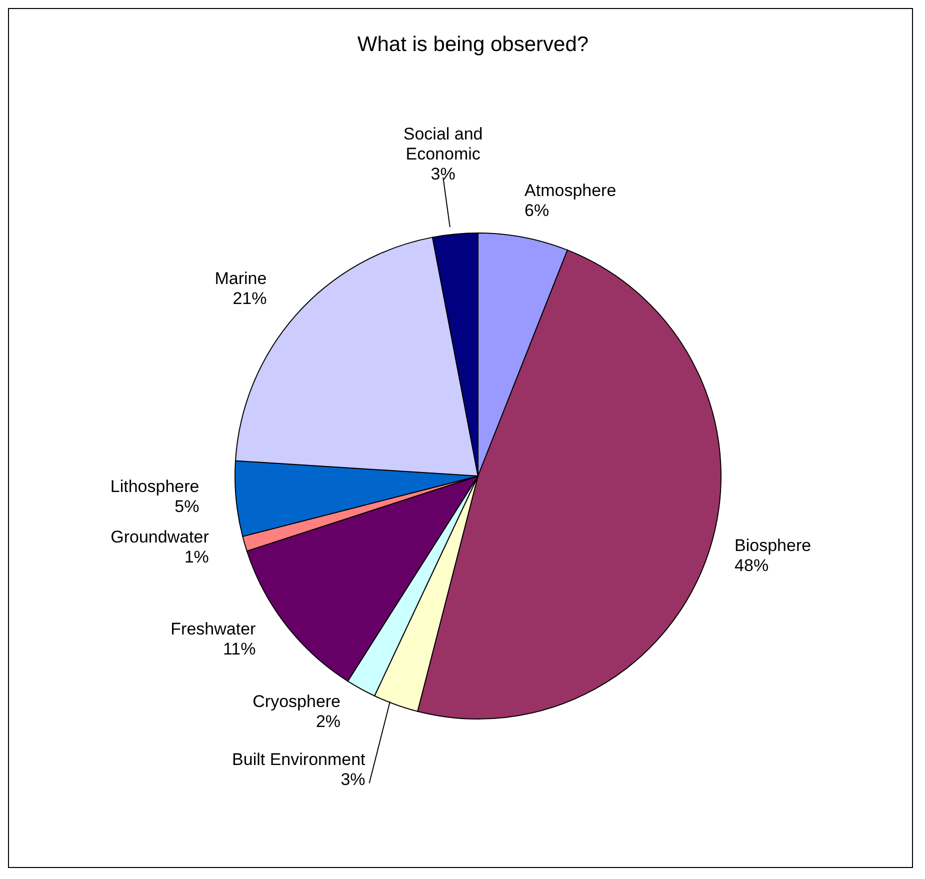 The image size is (925, 879). Describe the element at coordinates (773, 545) in the screenshot. I see `slice-label: Biosphere` at that location.